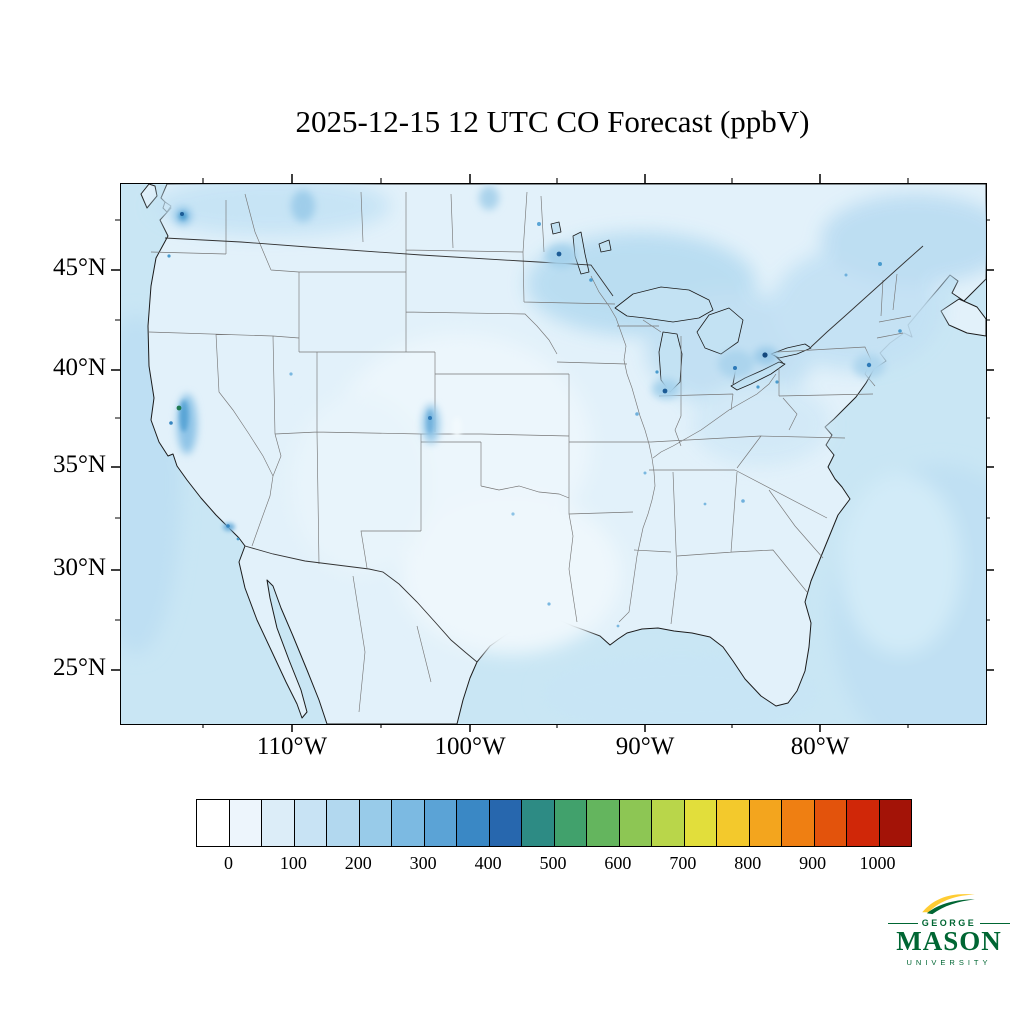 This screenshot has width=1024, height=1024. I want to click on detroit-hotspot, so click(735, 368).